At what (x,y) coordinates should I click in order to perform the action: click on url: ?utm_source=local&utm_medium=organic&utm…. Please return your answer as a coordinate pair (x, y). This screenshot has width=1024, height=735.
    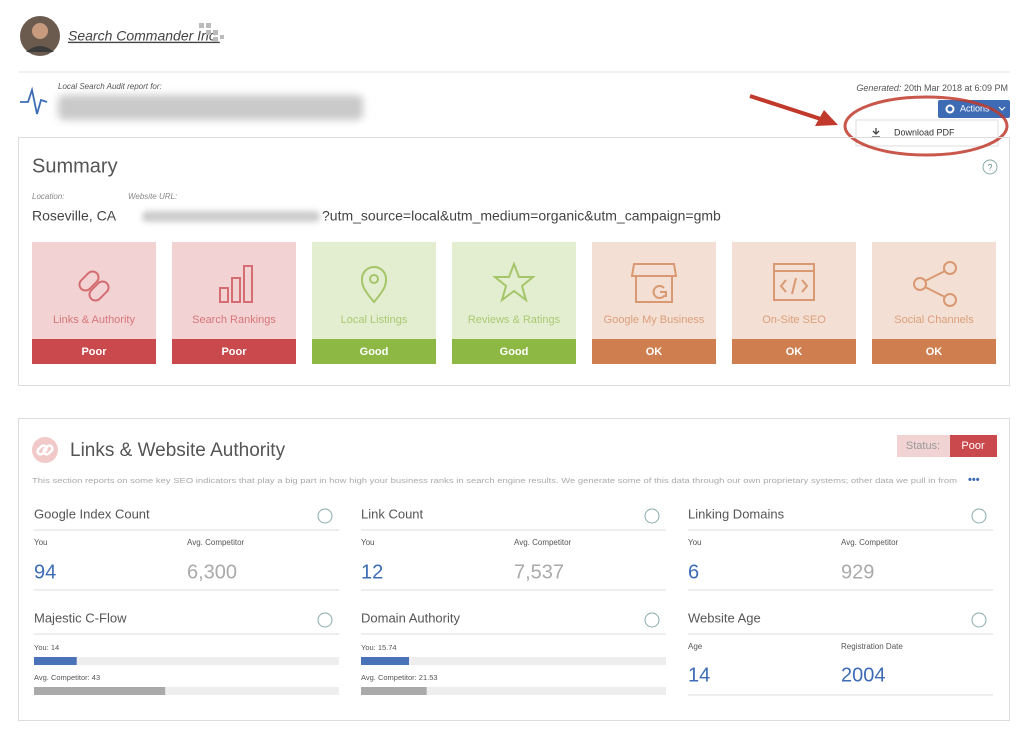
    Looking at the image, I should click on (521, 216).